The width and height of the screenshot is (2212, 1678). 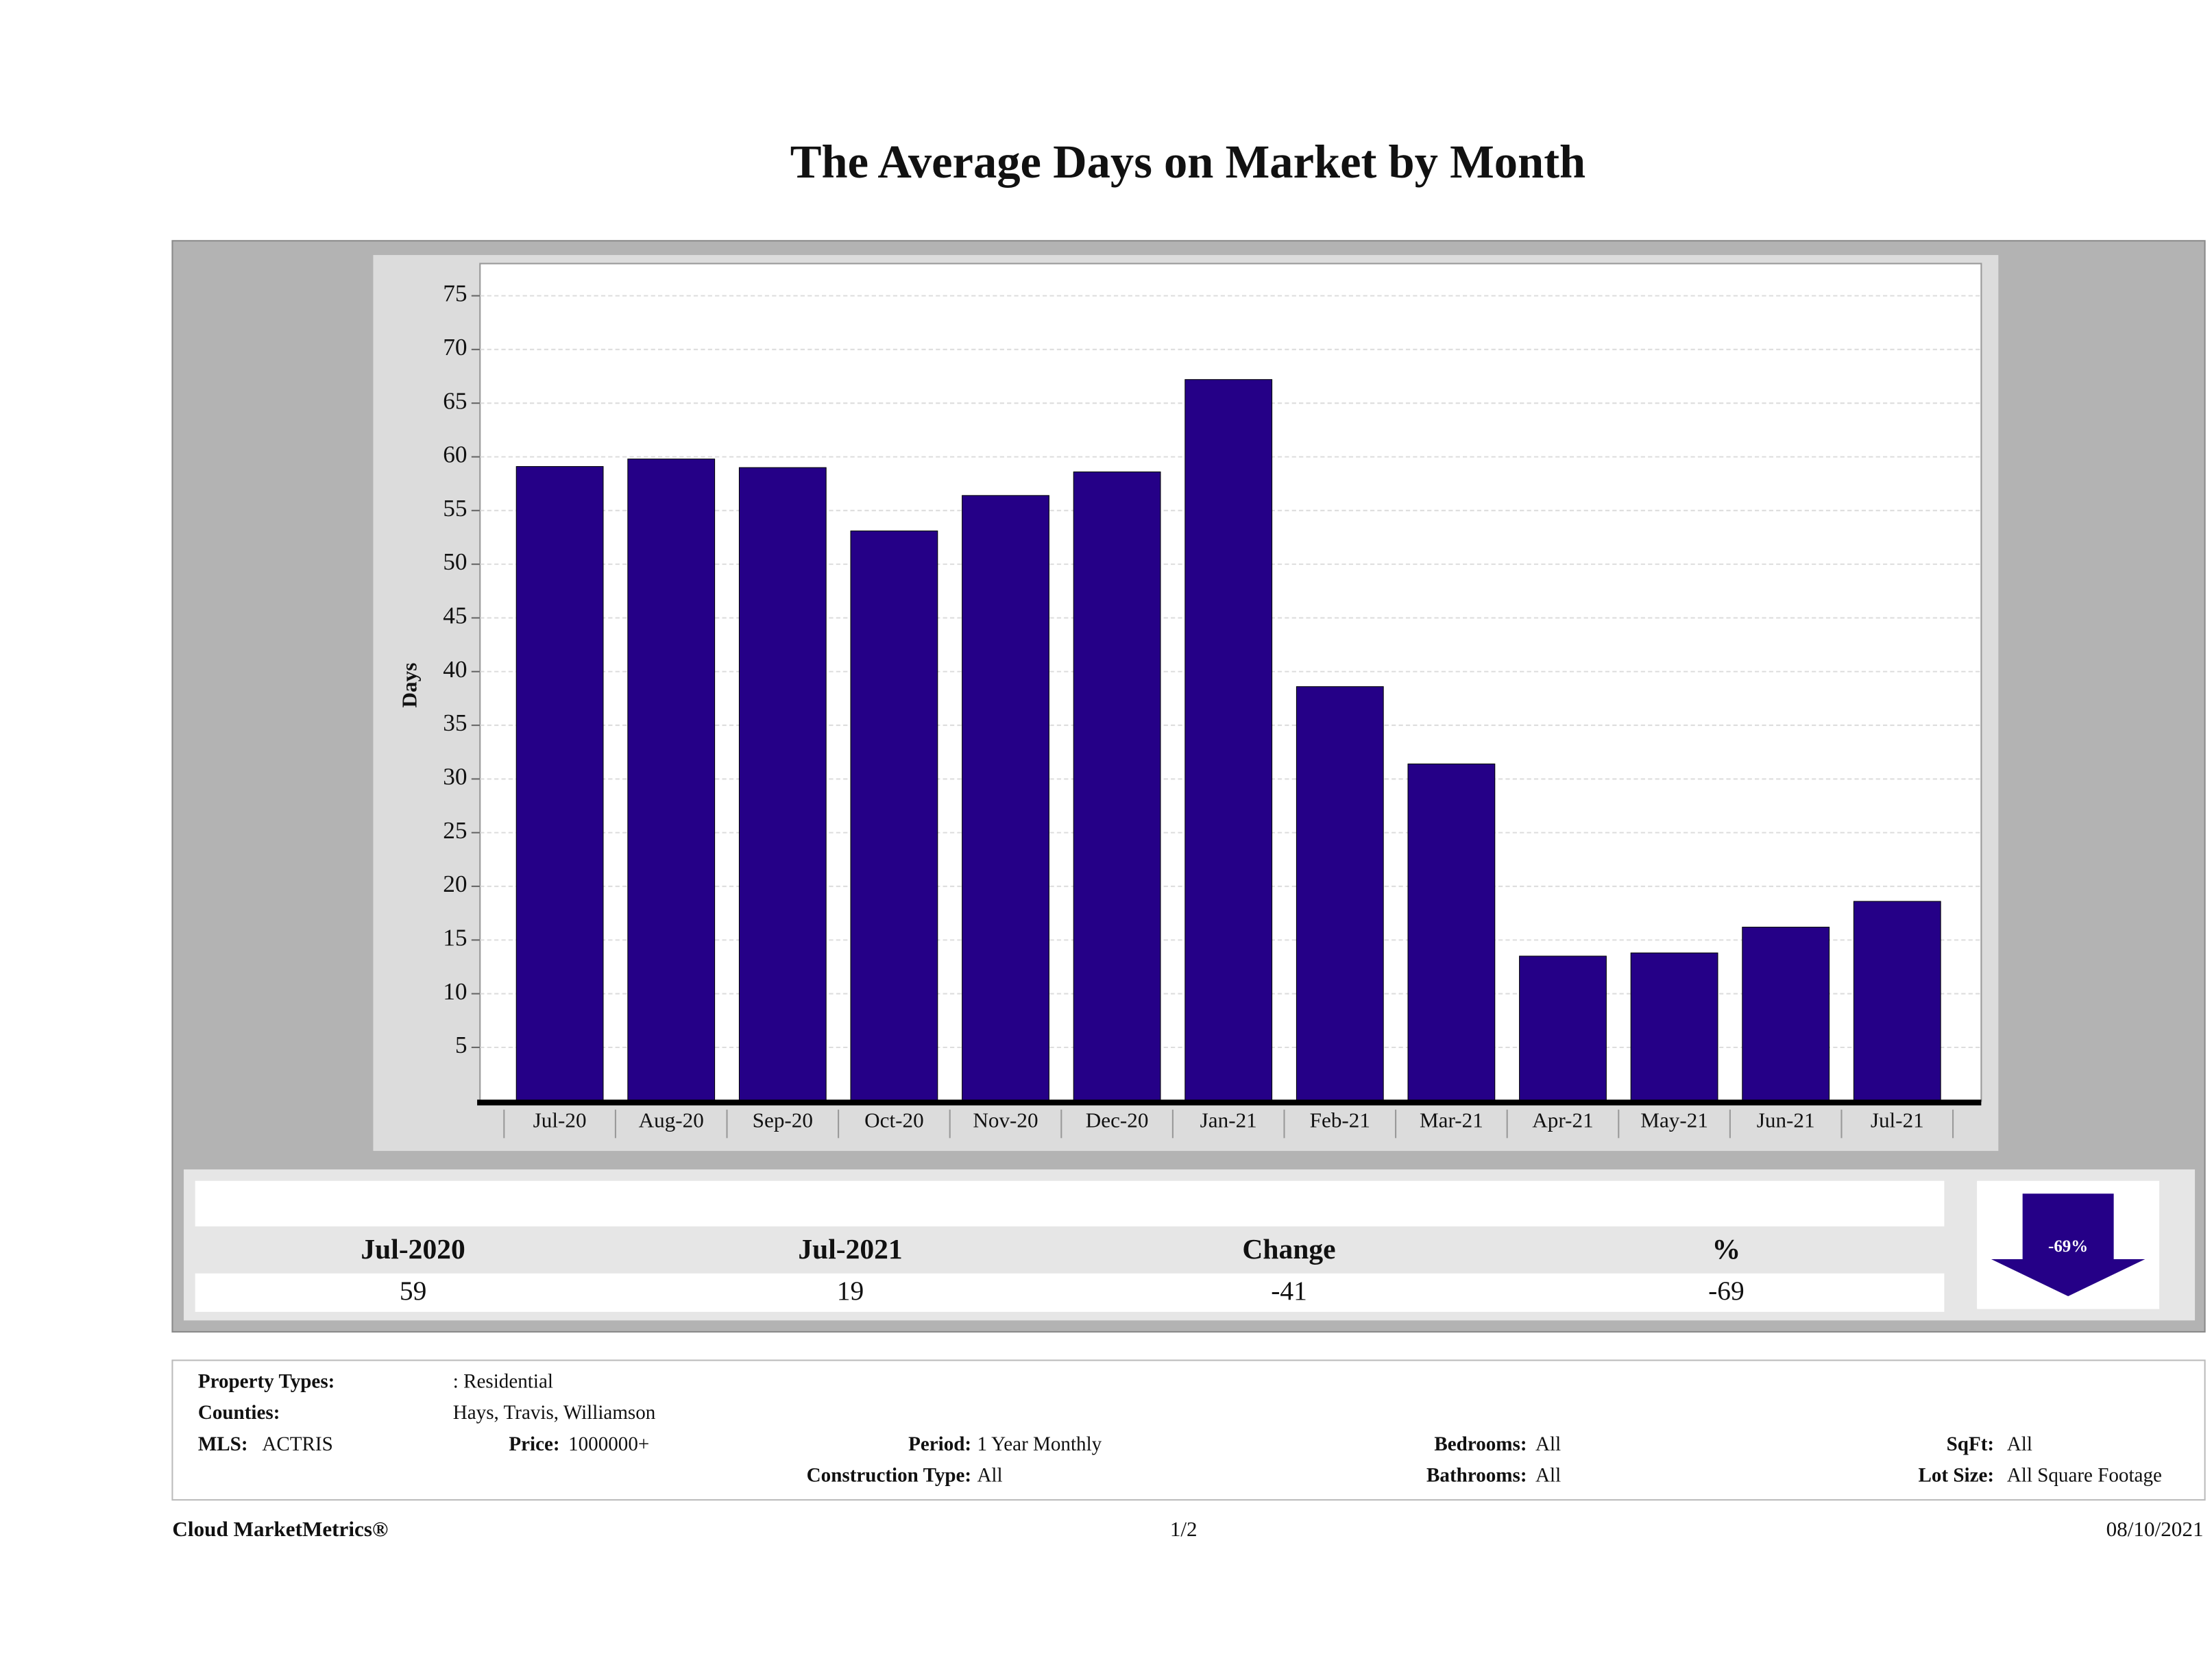 What do you see at coordinates (1070, 1292) in the screenshot?
I see `summary-values-row` at bounding box center [1070, 1292].